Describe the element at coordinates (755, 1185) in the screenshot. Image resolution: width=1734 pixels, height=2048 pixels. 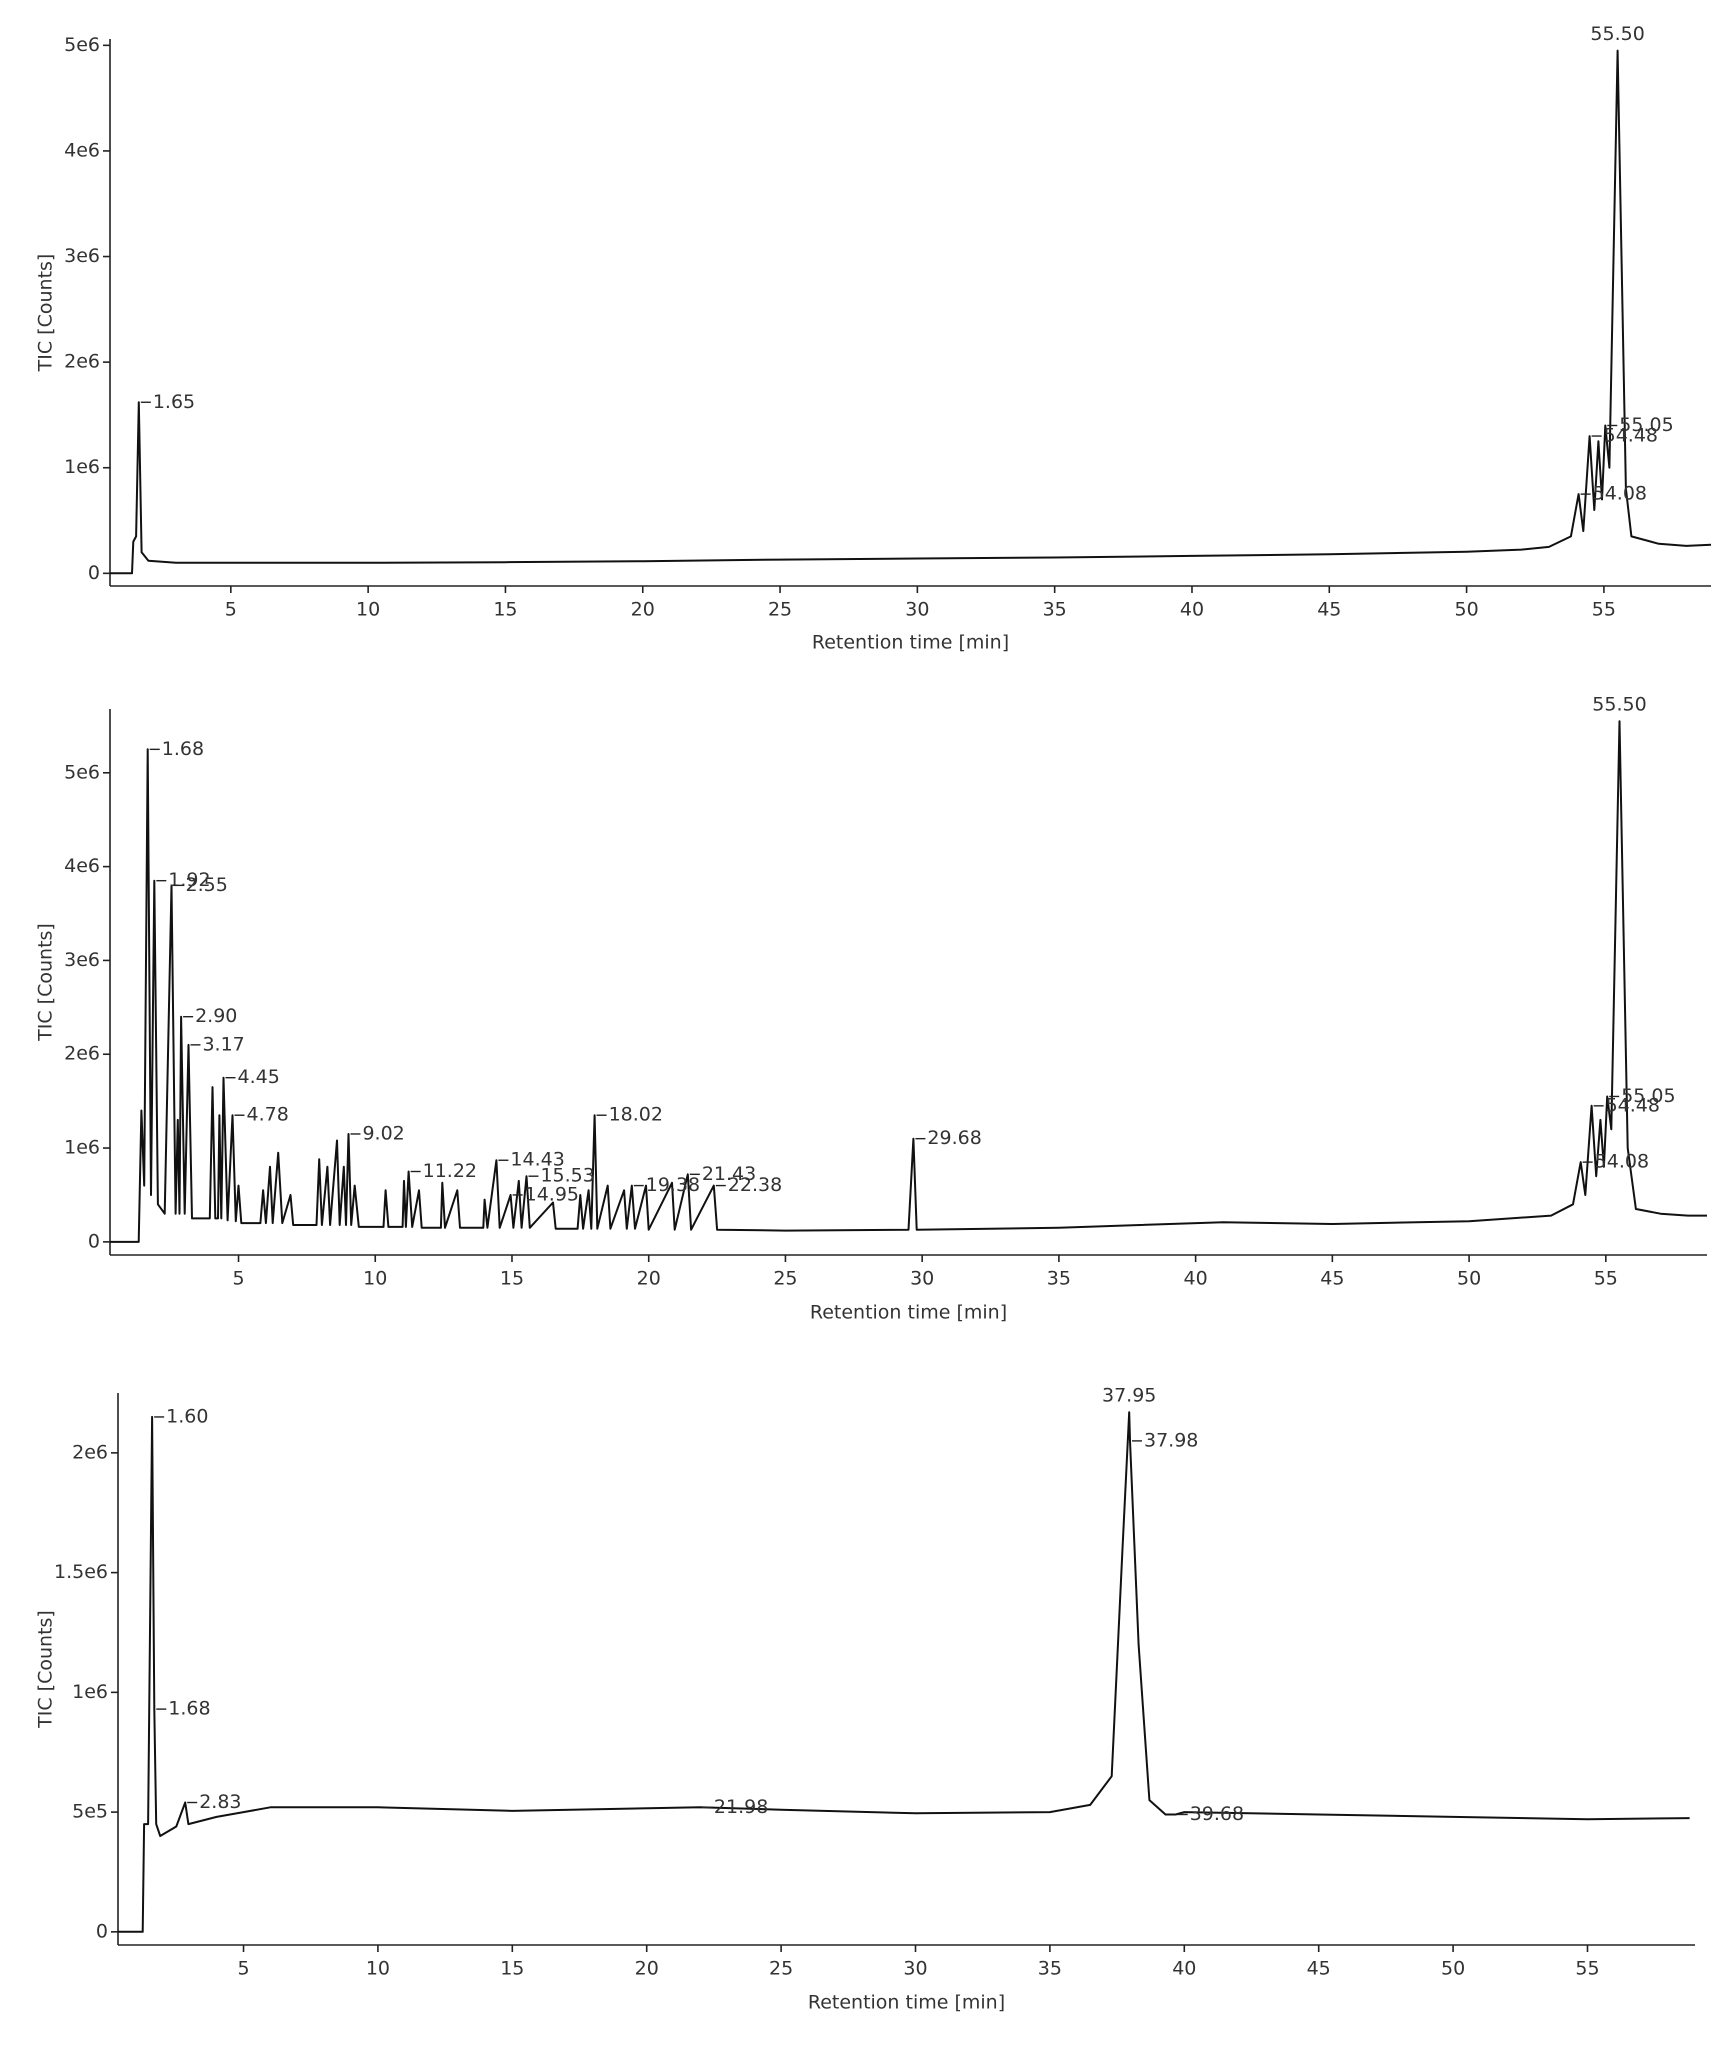
I see `peak-label: 22.38` at that location.